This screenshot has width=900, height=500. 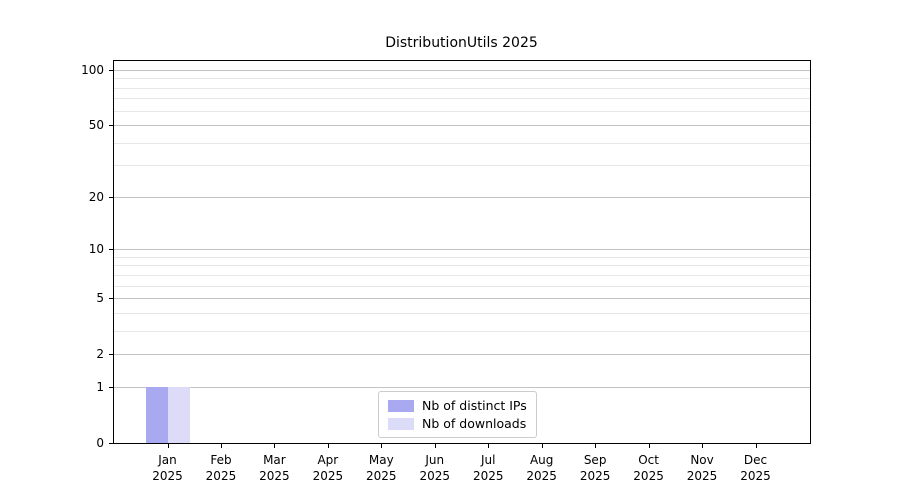 What do you see at coordinates (178, 414) in the screenshot?
I see `bar-downloads-jan-2025` at bounding box center [178, 414].